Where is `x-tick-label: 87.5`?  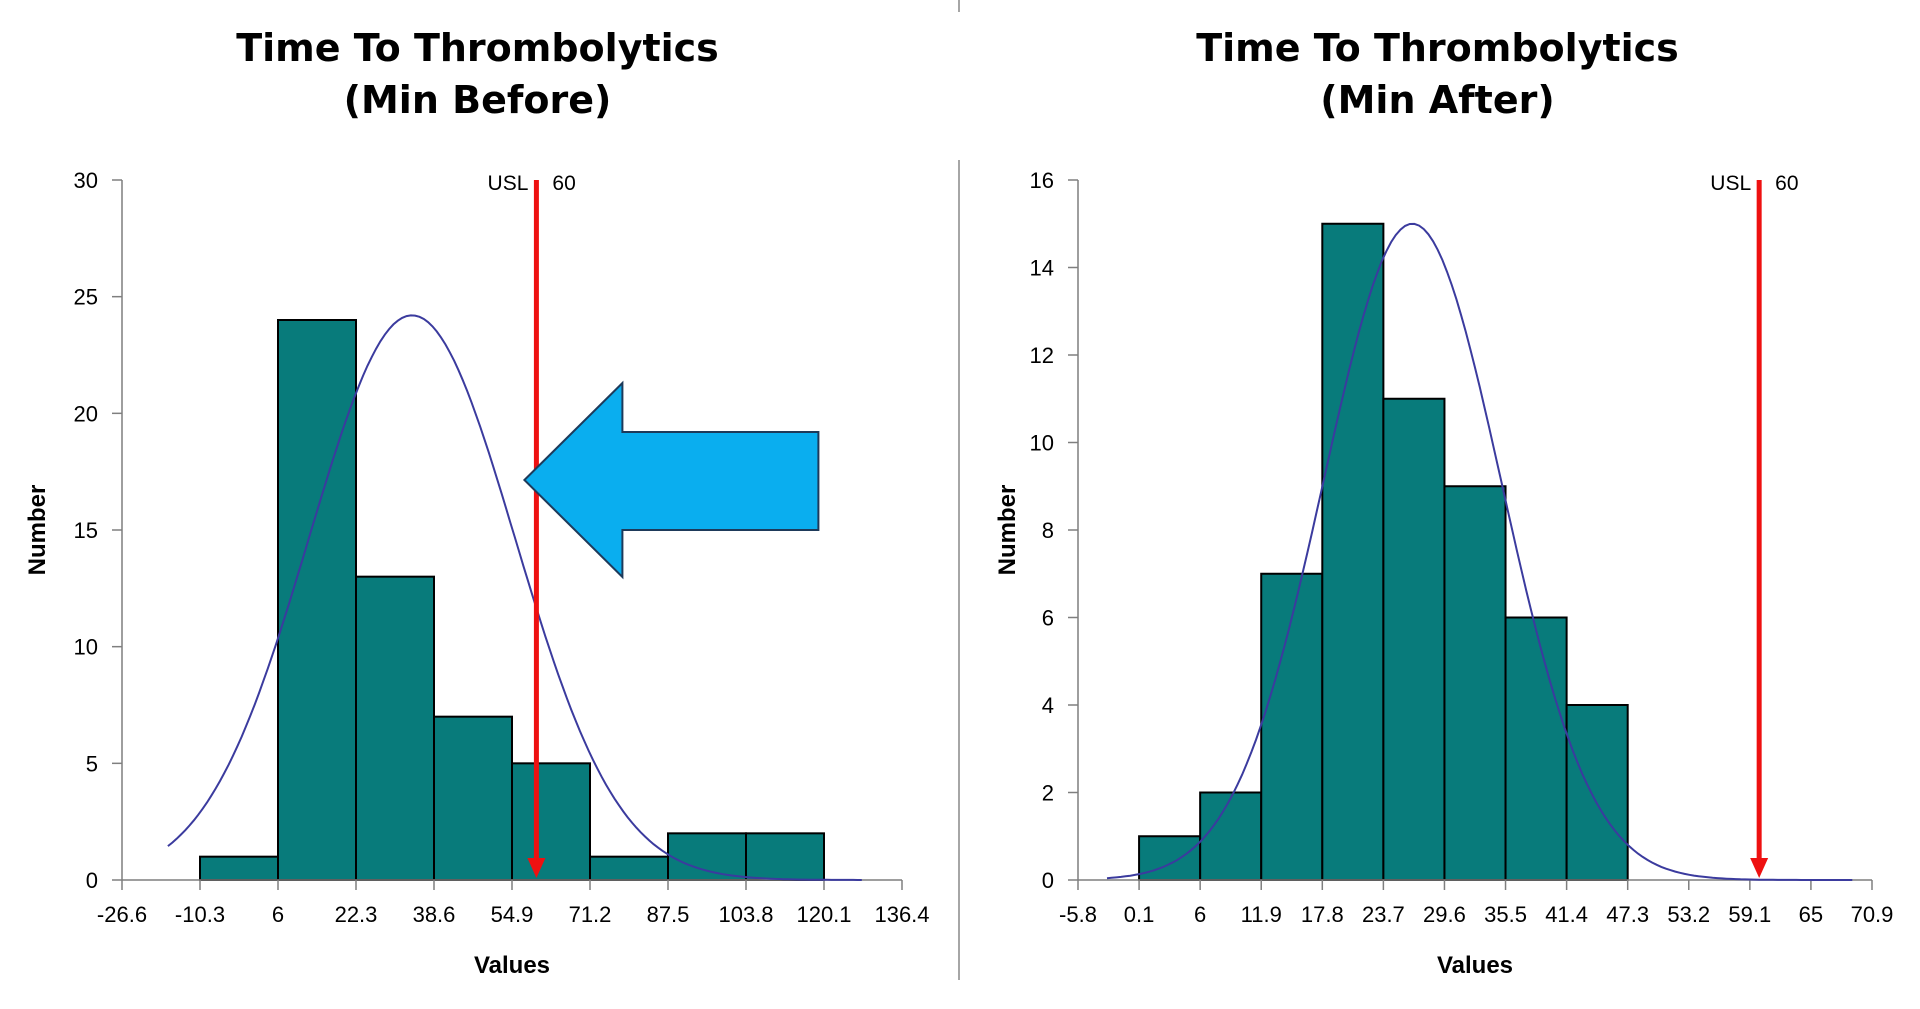
x-tick-label: 87.5 is located at coordinates (668, 914).